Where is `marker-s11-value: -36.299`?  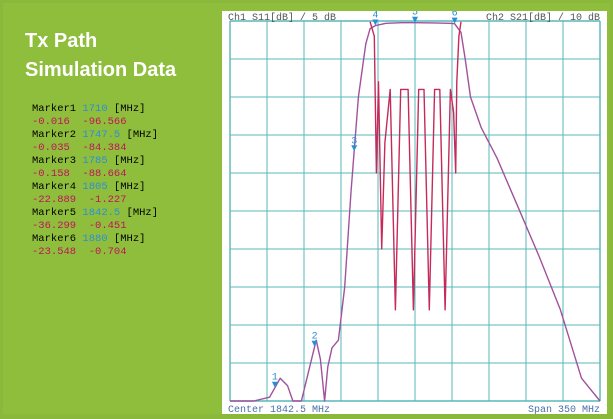
marker-s11-value: -36.299 is located at coordinates (54, 226).